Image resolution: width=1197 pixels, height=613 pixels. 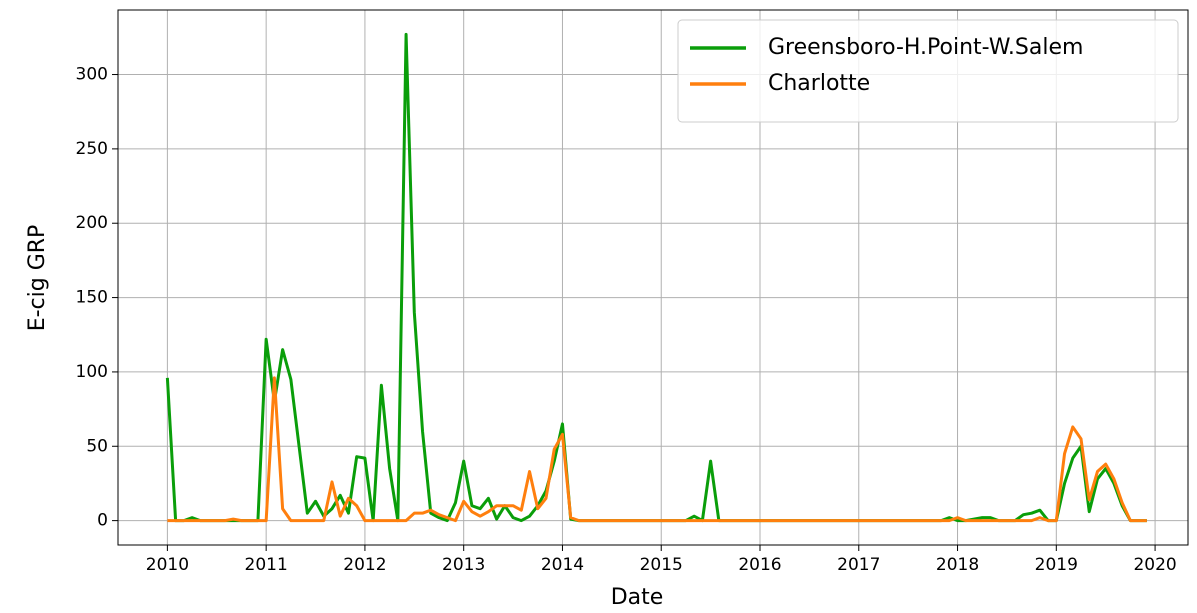 I want to click on x-tick-label: 2012, so click(x=364, y=565).